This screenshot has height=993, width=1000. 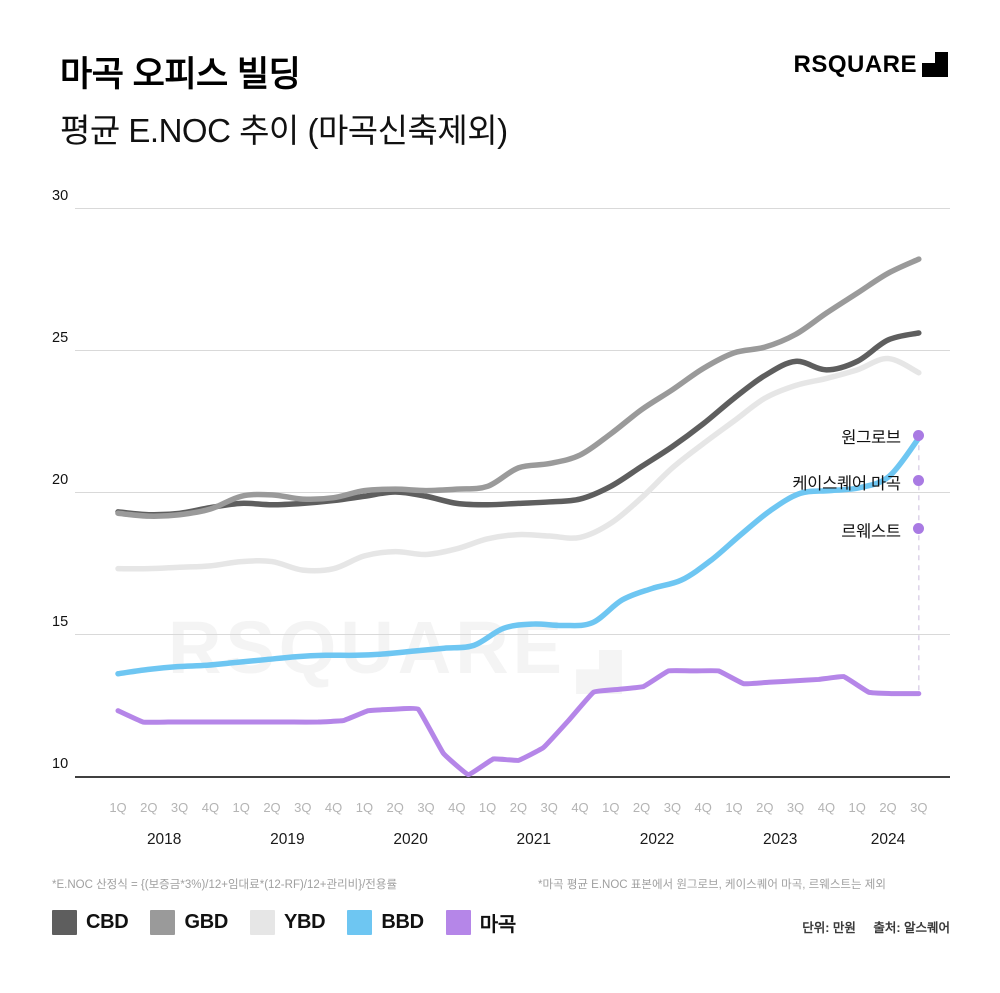 What do you see at coordinates (60, 764) in the screenshot?
I see `y-tick-label: 10` at bounding box center [60, 764].